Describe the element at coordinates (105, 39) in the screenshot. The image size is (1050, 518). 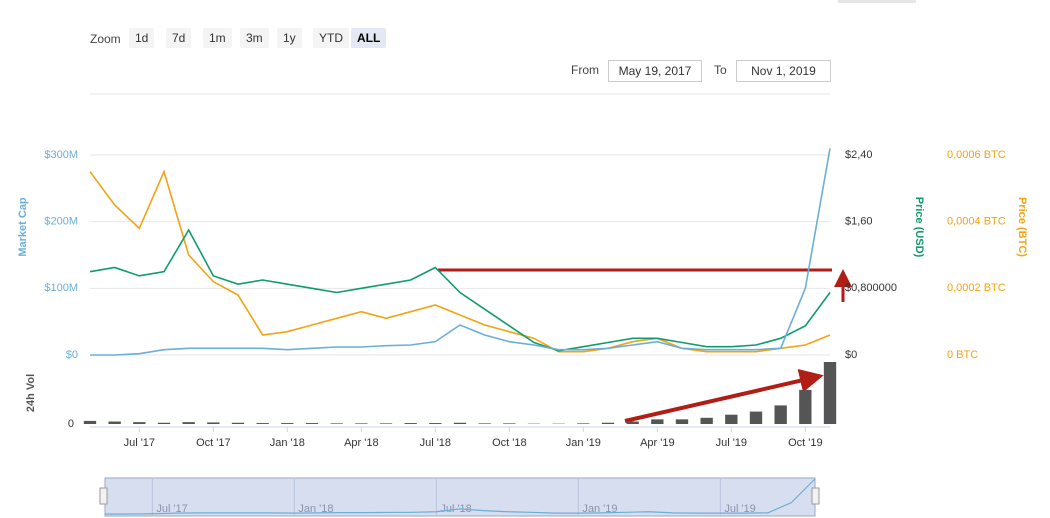
I see `zoom-label: Zoom` at that location.